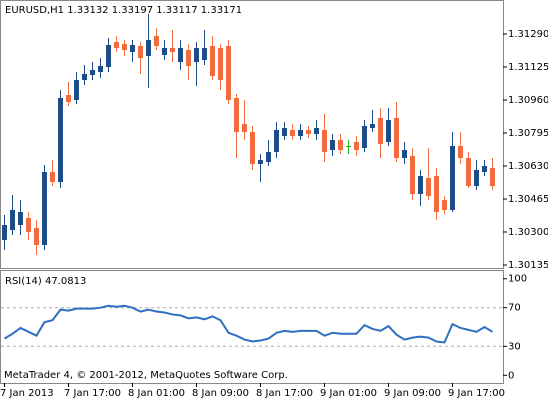  Describe the element at coordinates (156, 393) in the screenshot. I see `x-tick-label: 8 Jan 01:00` at that location.